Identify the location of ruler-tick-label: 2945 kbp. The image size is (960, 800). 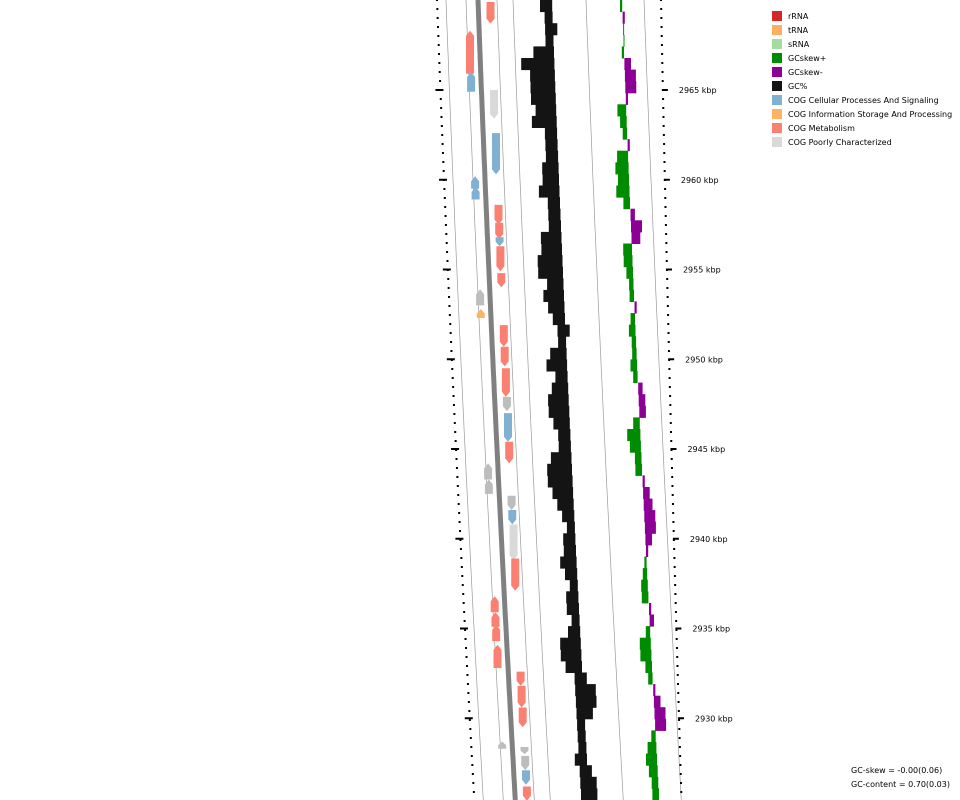
(706, 449).